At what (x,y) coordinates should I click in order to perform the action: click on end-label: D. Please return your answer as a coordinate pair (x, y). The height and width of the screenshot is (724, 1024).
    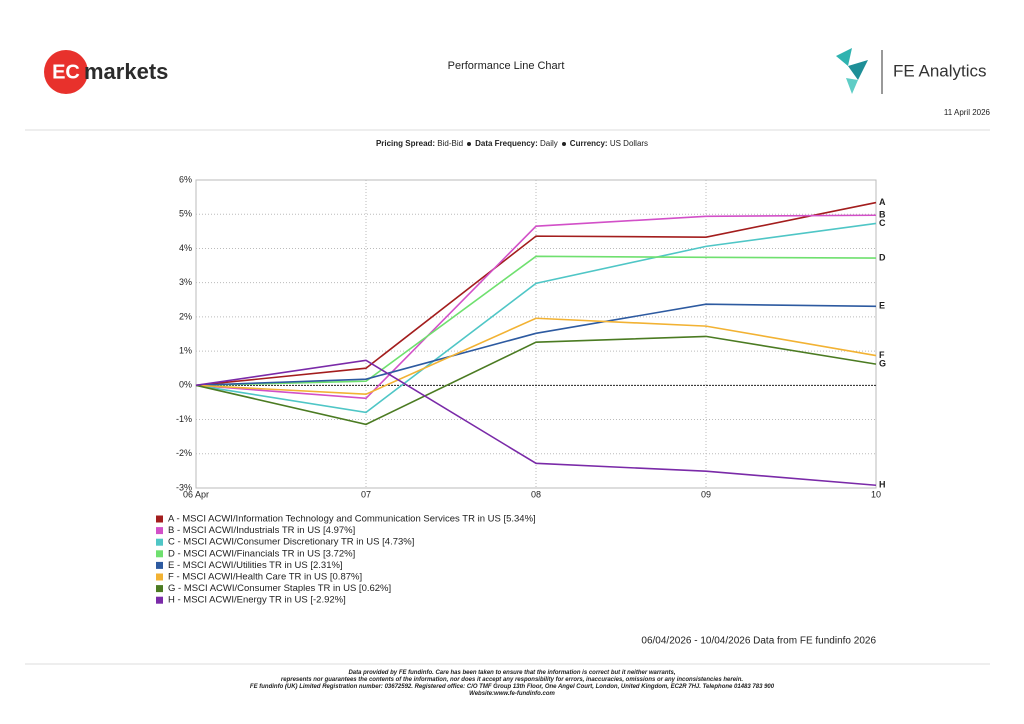
    Looking at the image, I should click on (882, 257).